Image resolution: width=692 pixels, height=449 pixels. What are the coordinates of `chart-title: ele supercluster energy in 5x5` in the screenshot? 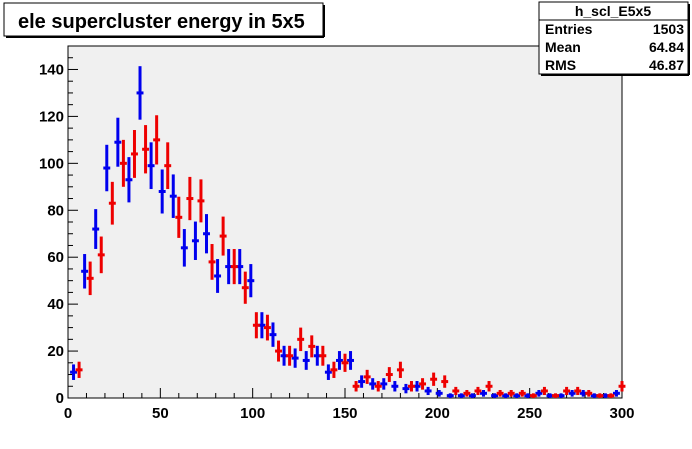 It's located at (161, 22).